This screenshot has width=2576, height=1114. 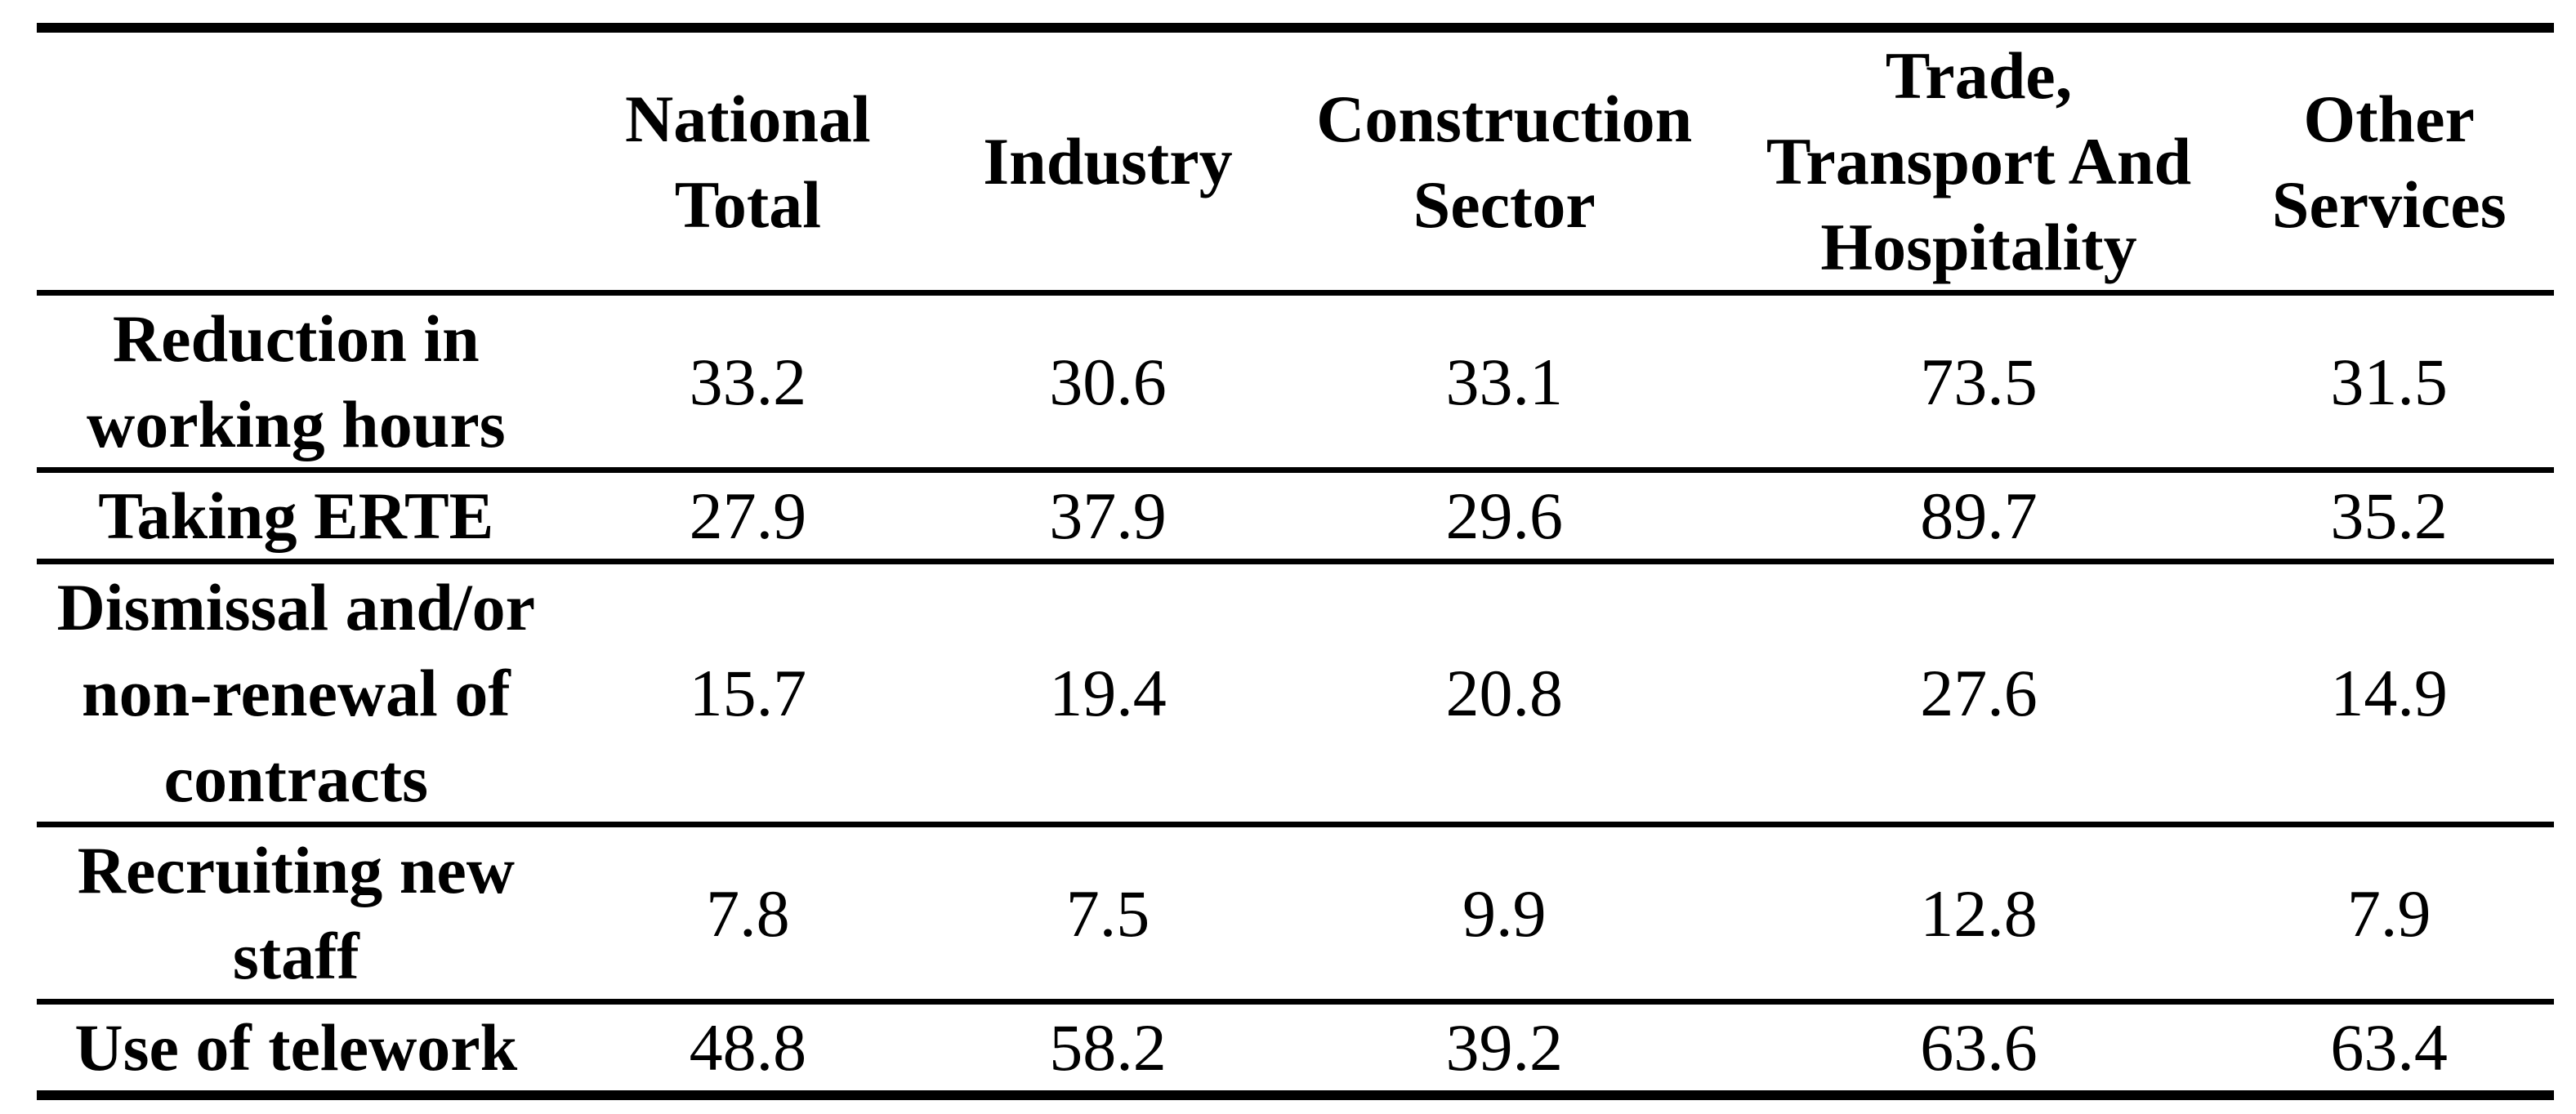 I want to click on header-cell-trade-transport-hospitality: Trade, Transport And Hospitality, so click(x=1979, y=161).